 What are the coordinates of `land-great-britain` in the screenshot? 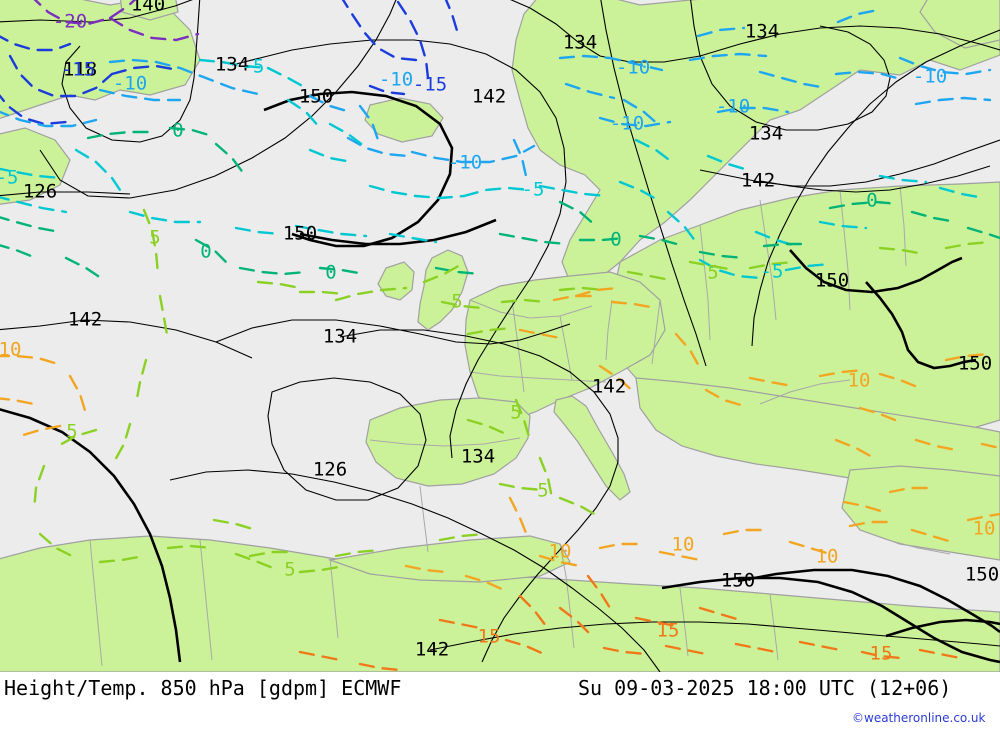 It's located at (443, 290).